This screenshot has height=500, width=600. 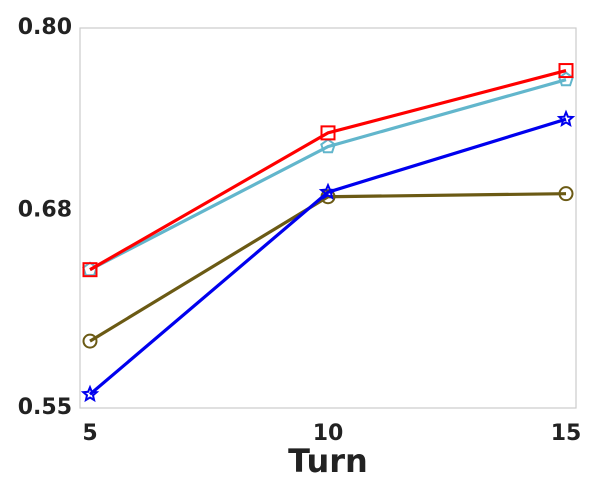 I want to click on x-tick-label: 15, so click(x=566, y=433).